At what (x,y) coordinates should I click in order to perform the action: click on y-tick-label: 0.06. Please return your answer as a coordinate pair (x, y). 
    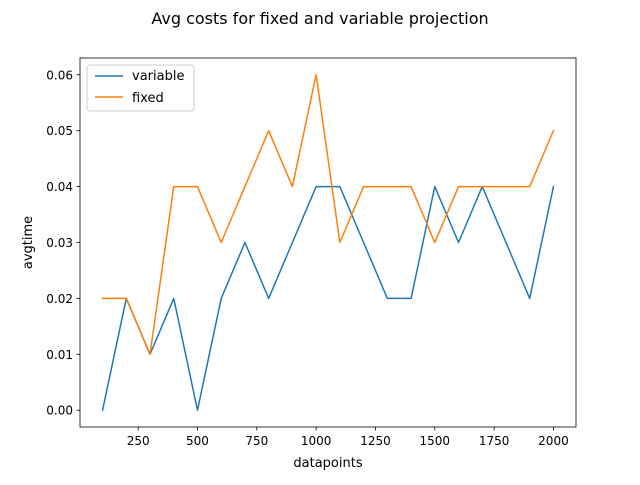
    Looking at the image, I should click on (59, 75).